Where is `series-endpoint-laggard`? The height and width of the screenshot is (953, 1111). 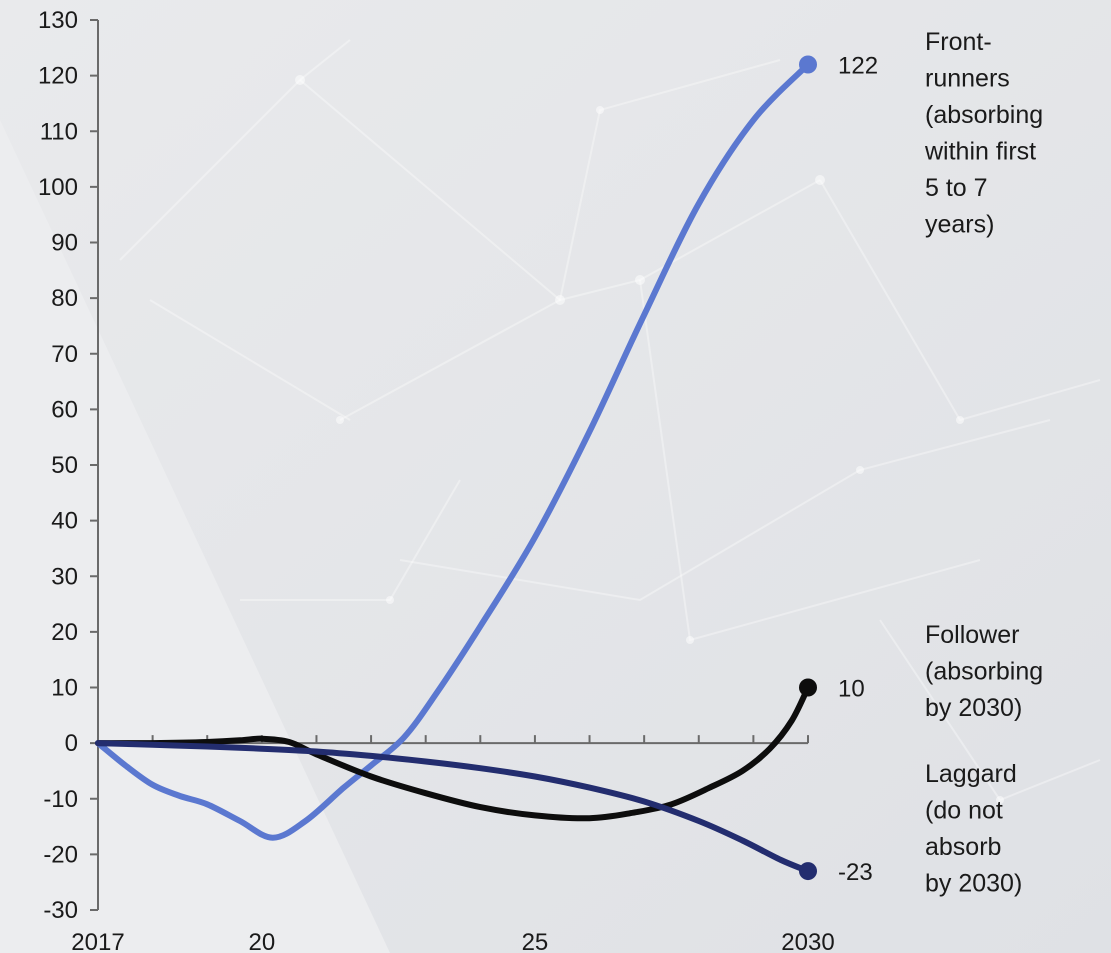
series-endpoint-laggard is located at coordinates (808, 871).